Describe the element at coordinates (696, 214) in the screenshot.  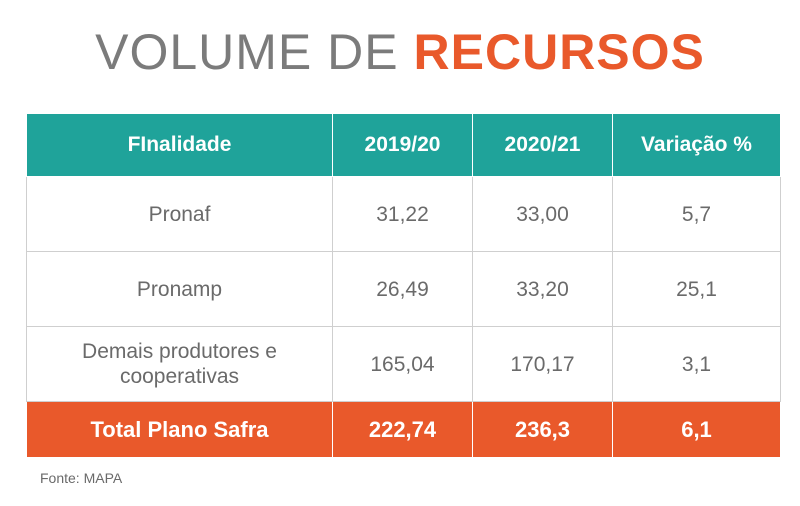
I see `table-cell: 5,7` at that location.